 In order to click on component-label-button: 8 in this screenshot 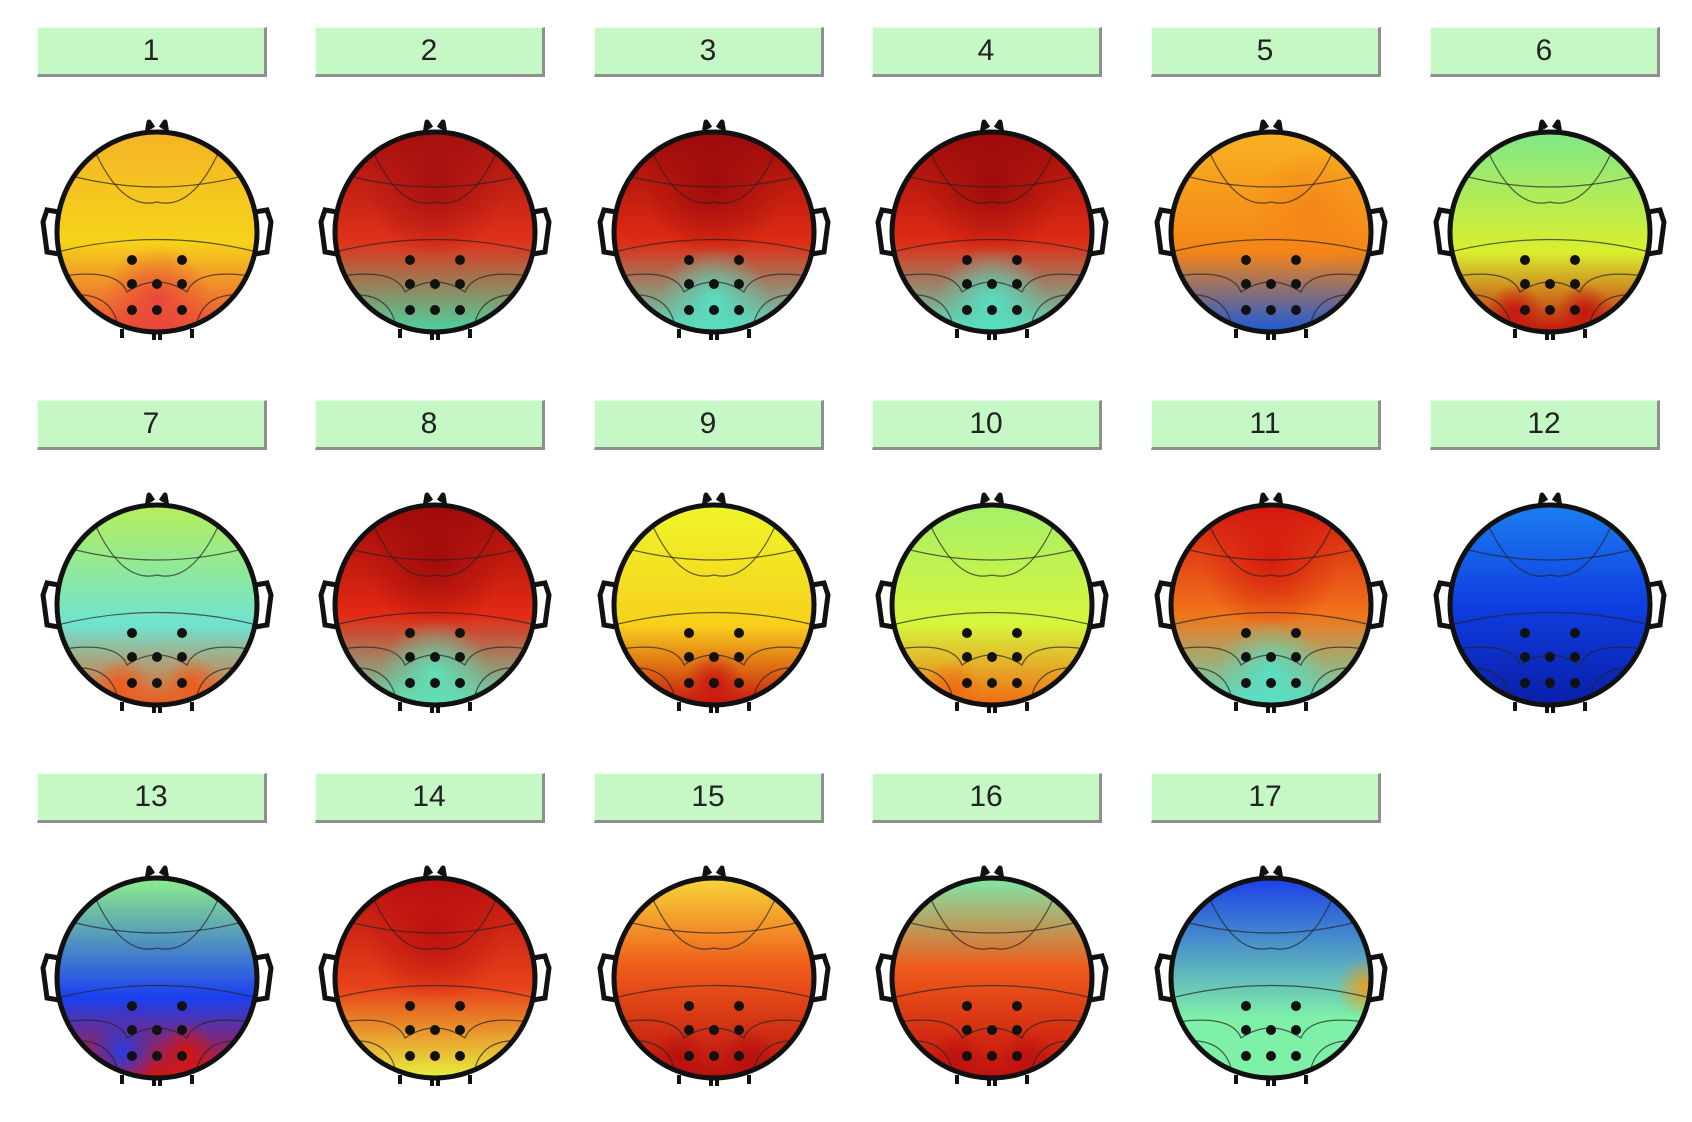, I will do `click(430, 425)`.